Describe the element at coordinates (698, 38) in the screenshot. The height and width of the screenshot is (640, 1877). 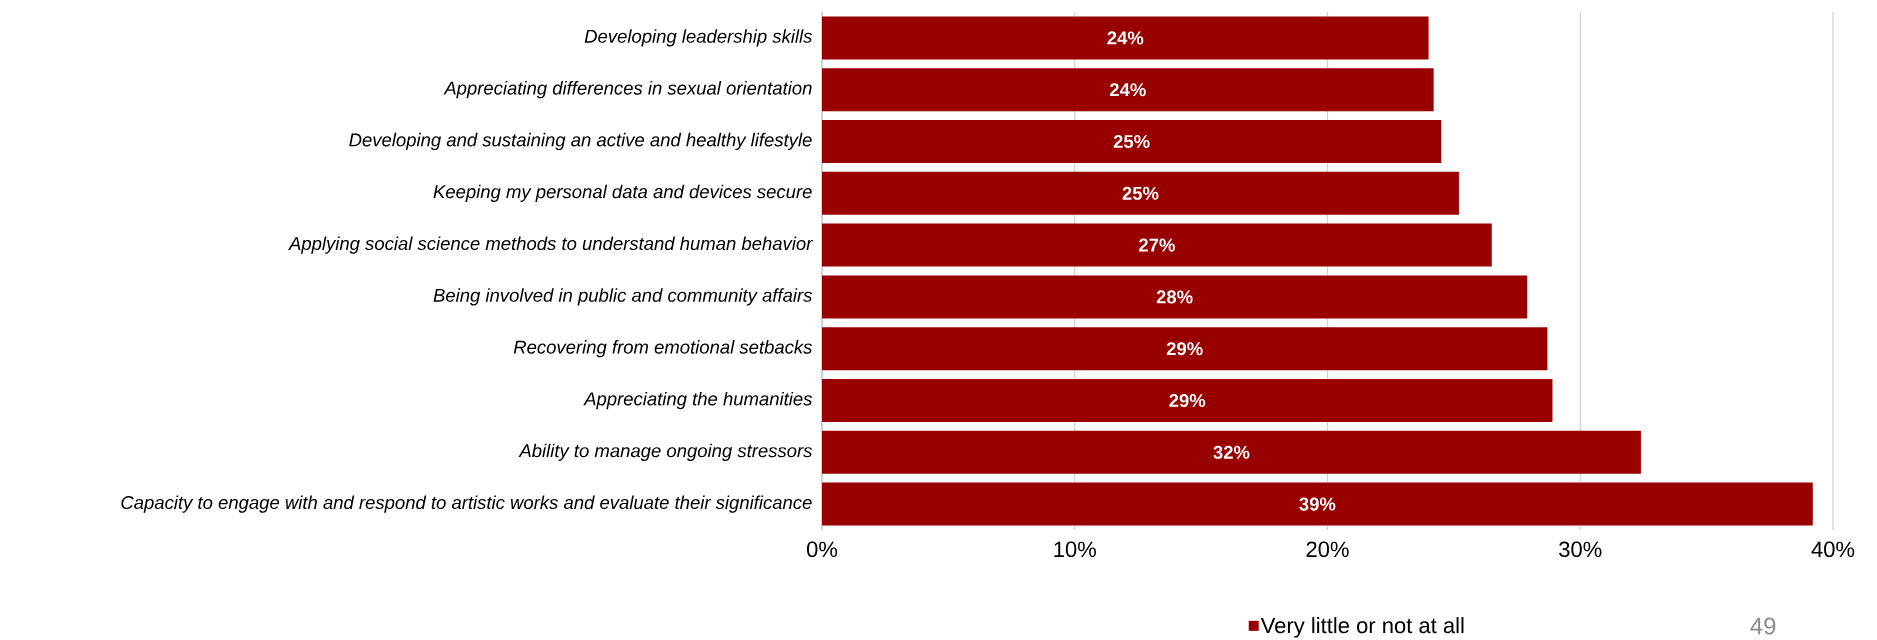
I see `y-tick-label: Developing leadership skills` at that location.